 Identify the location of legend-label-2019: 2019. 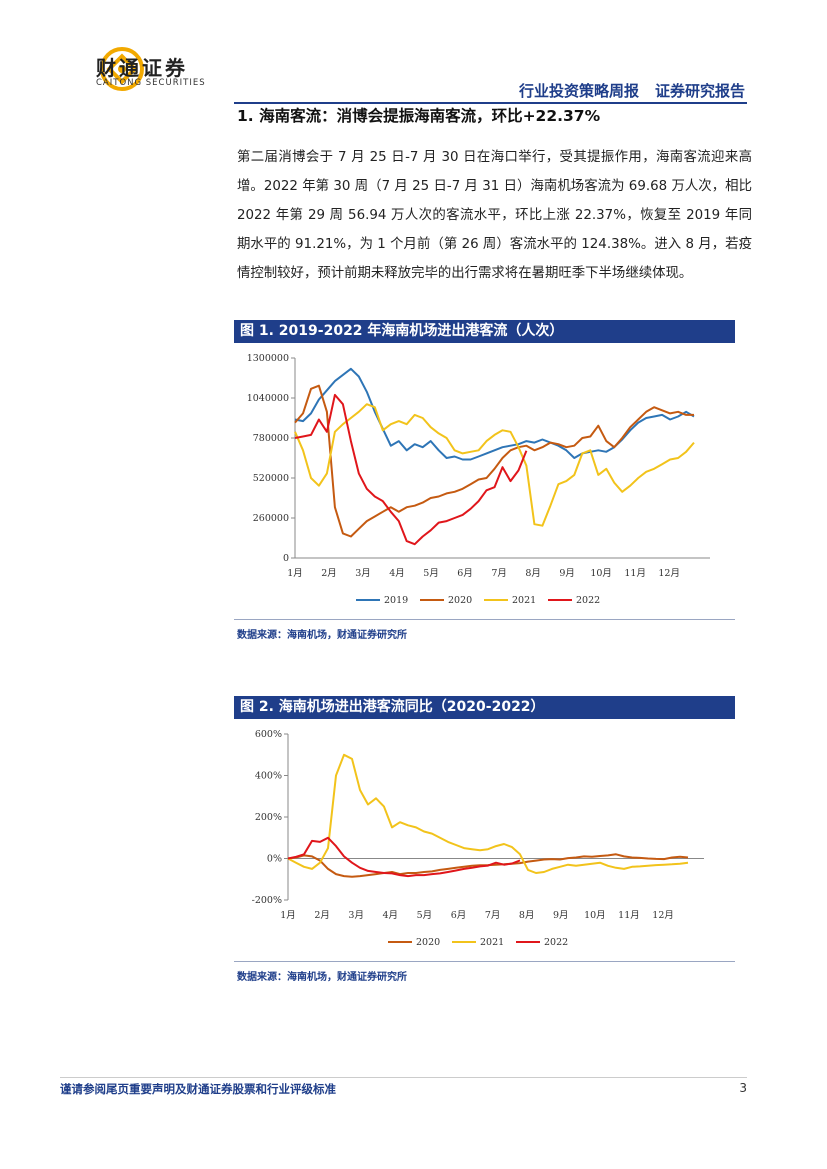
(396, 600).